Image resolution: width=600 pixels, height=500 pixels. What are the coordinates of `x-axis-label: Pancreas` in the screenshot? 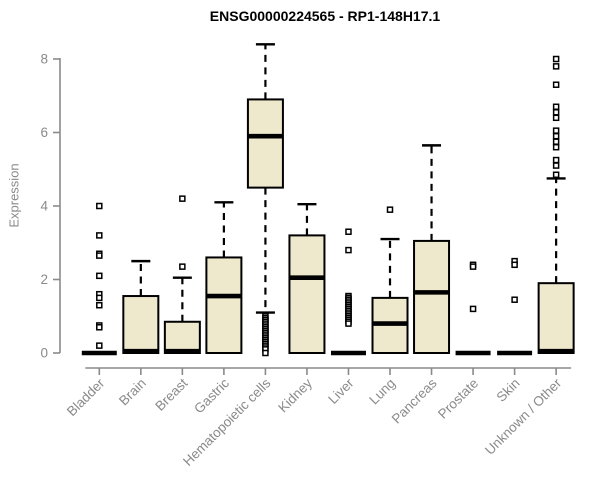 It's located at (414, 400).